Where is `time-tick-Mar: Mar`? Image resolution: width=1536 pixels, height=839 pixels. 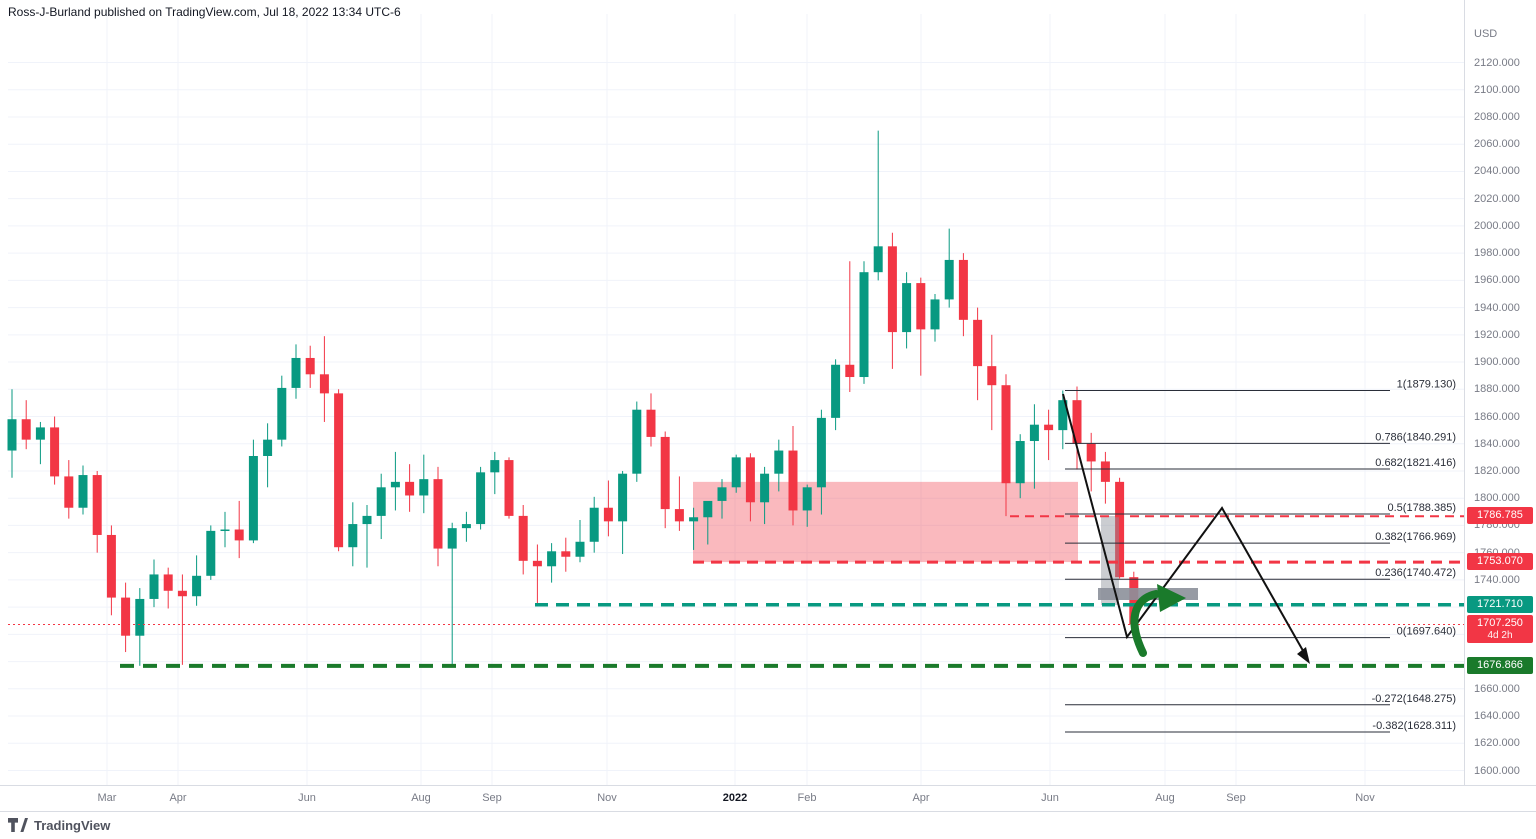 time-tick-Mar: Mar is located at coordinates (107, 798).